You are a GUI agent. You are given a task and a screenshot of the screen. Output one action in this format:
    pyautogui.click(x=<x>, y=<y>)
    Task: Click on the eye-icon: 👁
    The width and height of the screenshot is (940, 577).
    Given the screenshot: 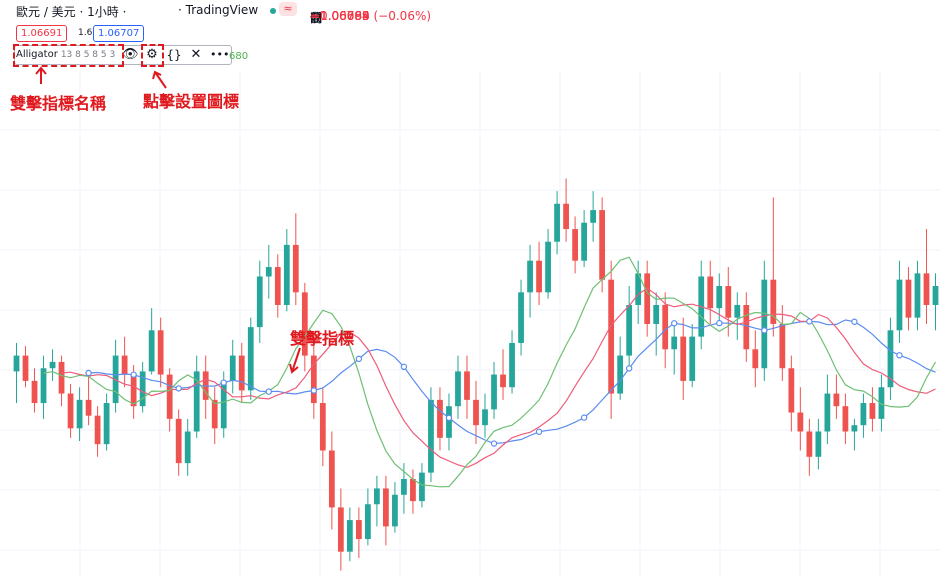 What is the action you would take?
    pyautogui.click(x=130, y=54)
    